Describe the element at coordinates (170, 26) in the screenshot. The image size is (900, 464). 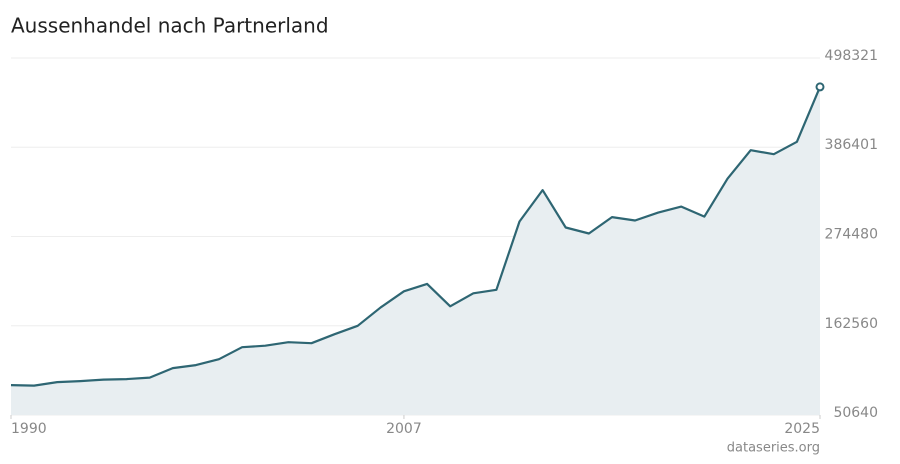
I see `chart-title: Aussenhandel nach Partnerland` at that location.